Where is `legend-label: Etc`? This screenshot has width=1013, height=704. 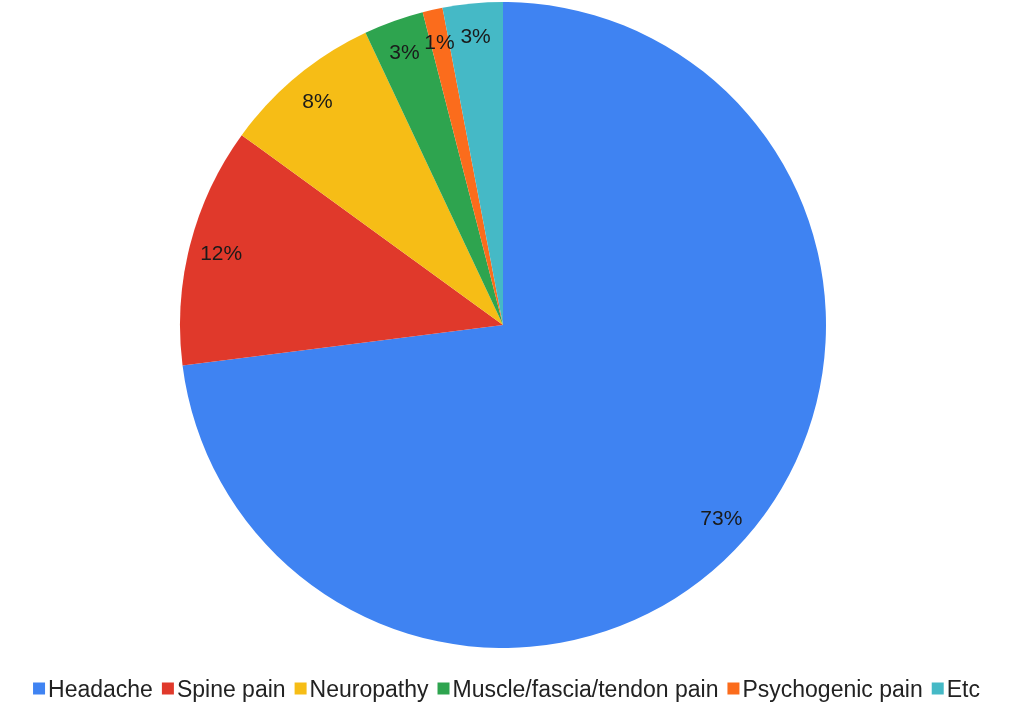
legend-label: Etc is located at coordinates (963, 688).